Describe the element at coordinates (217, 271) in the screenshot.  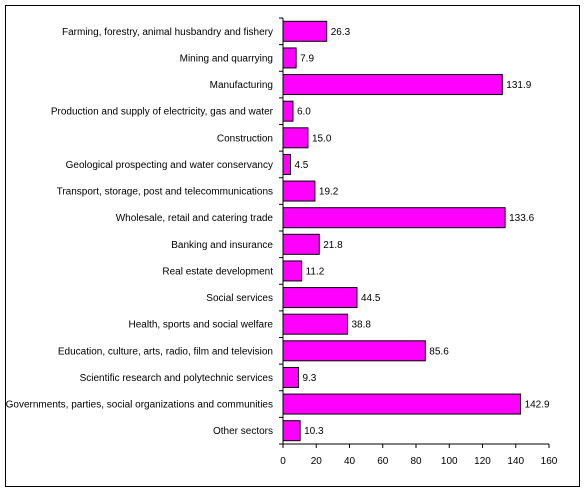
I see `category-label: Real estate development` at that location.